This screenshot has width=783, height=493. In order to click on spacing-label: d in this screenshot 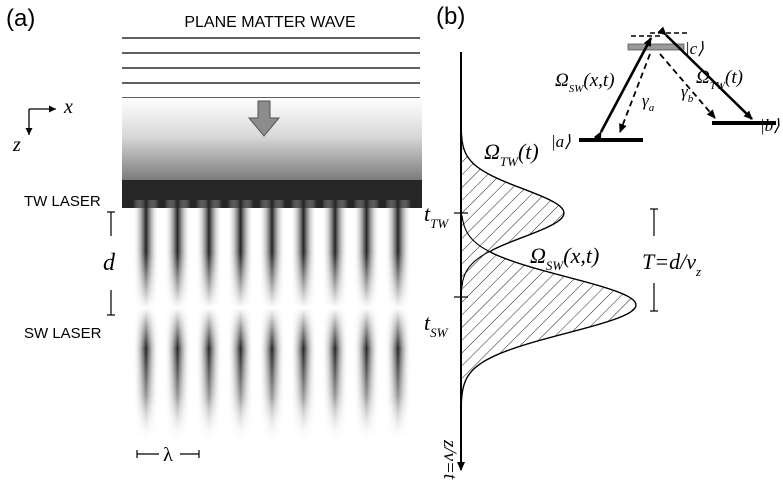, I will do `click(109, 263)`.